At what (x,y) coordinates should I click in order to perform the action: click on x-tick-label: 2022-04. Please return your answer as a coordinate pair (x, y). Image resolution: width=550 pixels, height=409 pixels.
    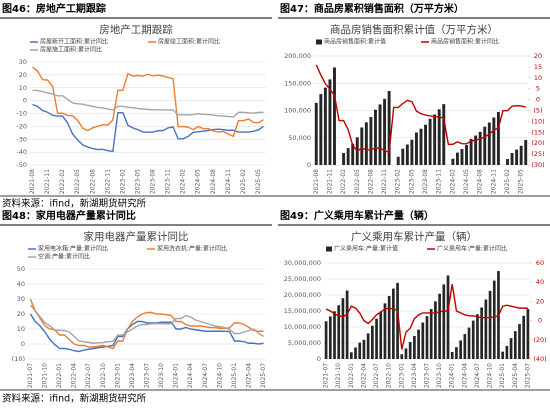
    Looking at the image, I should click on (74, 375).